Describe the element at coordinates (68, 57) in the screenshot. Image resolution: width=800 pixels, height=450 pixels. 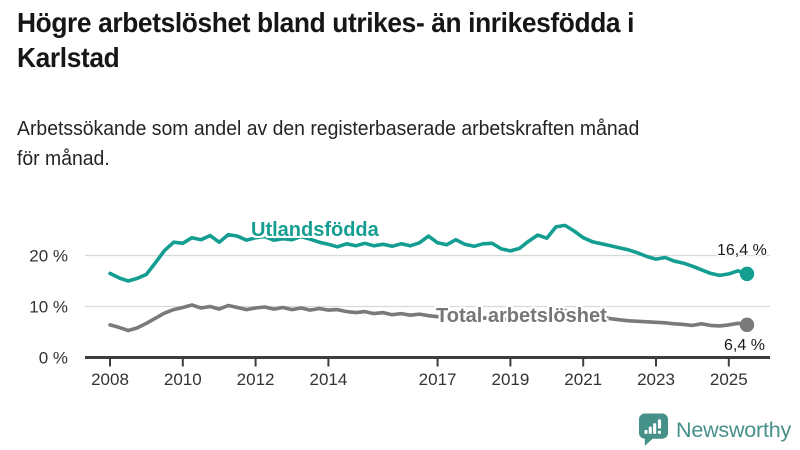
I see `page-title-line: Karlstad` at that location.